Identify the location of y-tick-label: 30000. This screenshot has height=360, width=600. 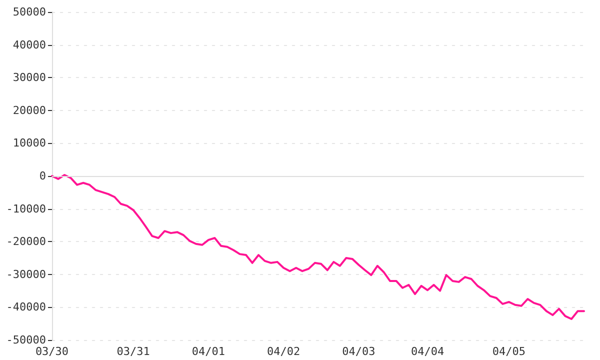
(29, 77).